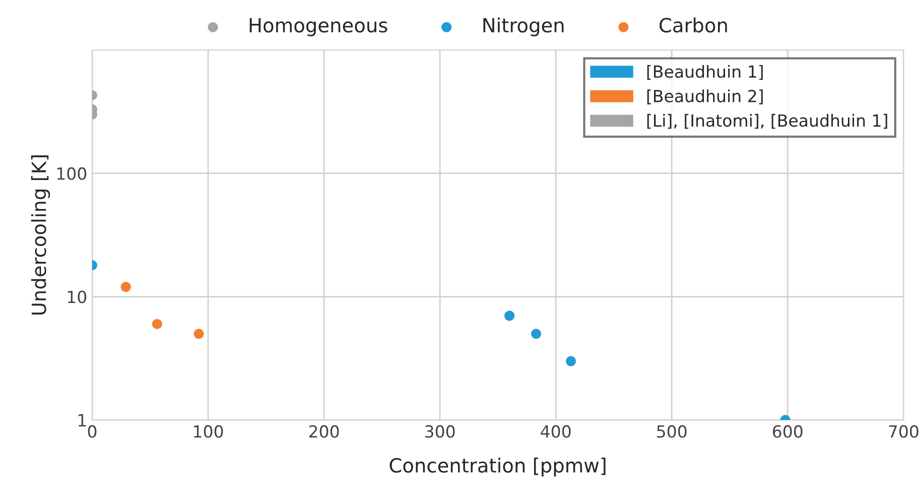 This screenshot has width=922, height=500. Describe the element at coordinates (705, 72) in the screenshot. I see `annotation: [Beaudhuin 1]` at that location.